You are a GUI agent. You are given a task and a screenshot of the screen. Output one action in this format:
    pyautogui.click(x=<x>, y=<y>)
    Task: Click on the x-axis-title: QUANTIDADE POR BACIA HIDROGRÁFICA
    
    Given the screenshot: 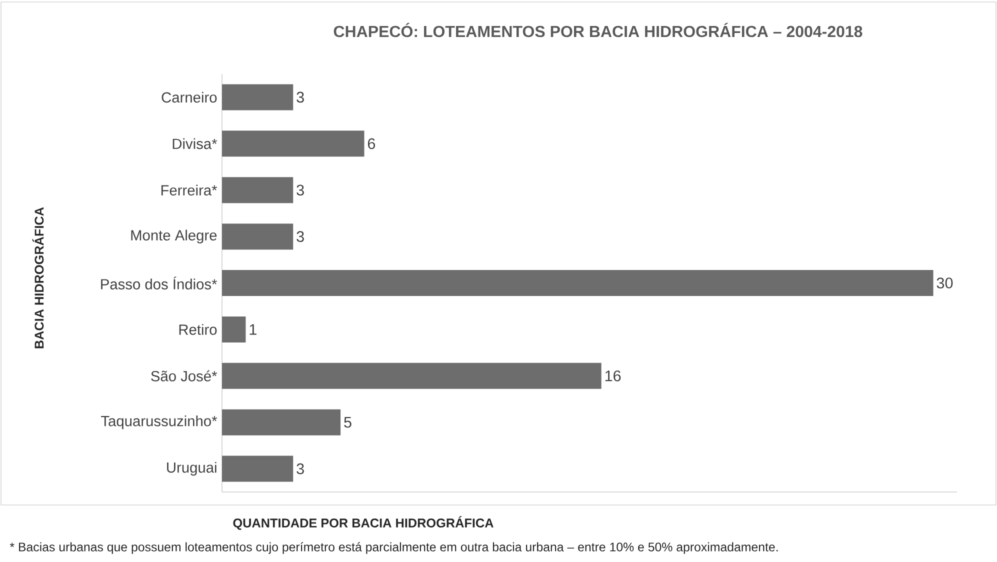 What is the action you would take?
    pyautogui.click(x=363, y=523)
    